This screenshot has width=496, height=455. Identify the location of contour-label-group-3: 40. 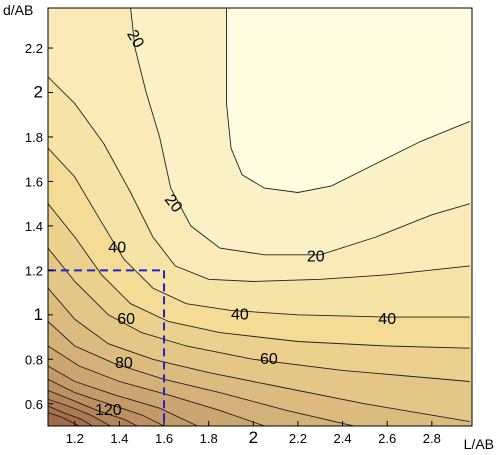
(117, 248).